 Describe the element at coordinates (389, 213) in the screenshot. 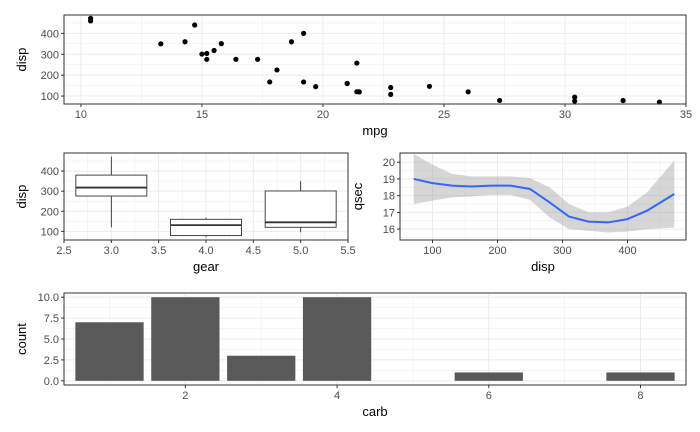

I see `y-tick-label: 17` at that location.